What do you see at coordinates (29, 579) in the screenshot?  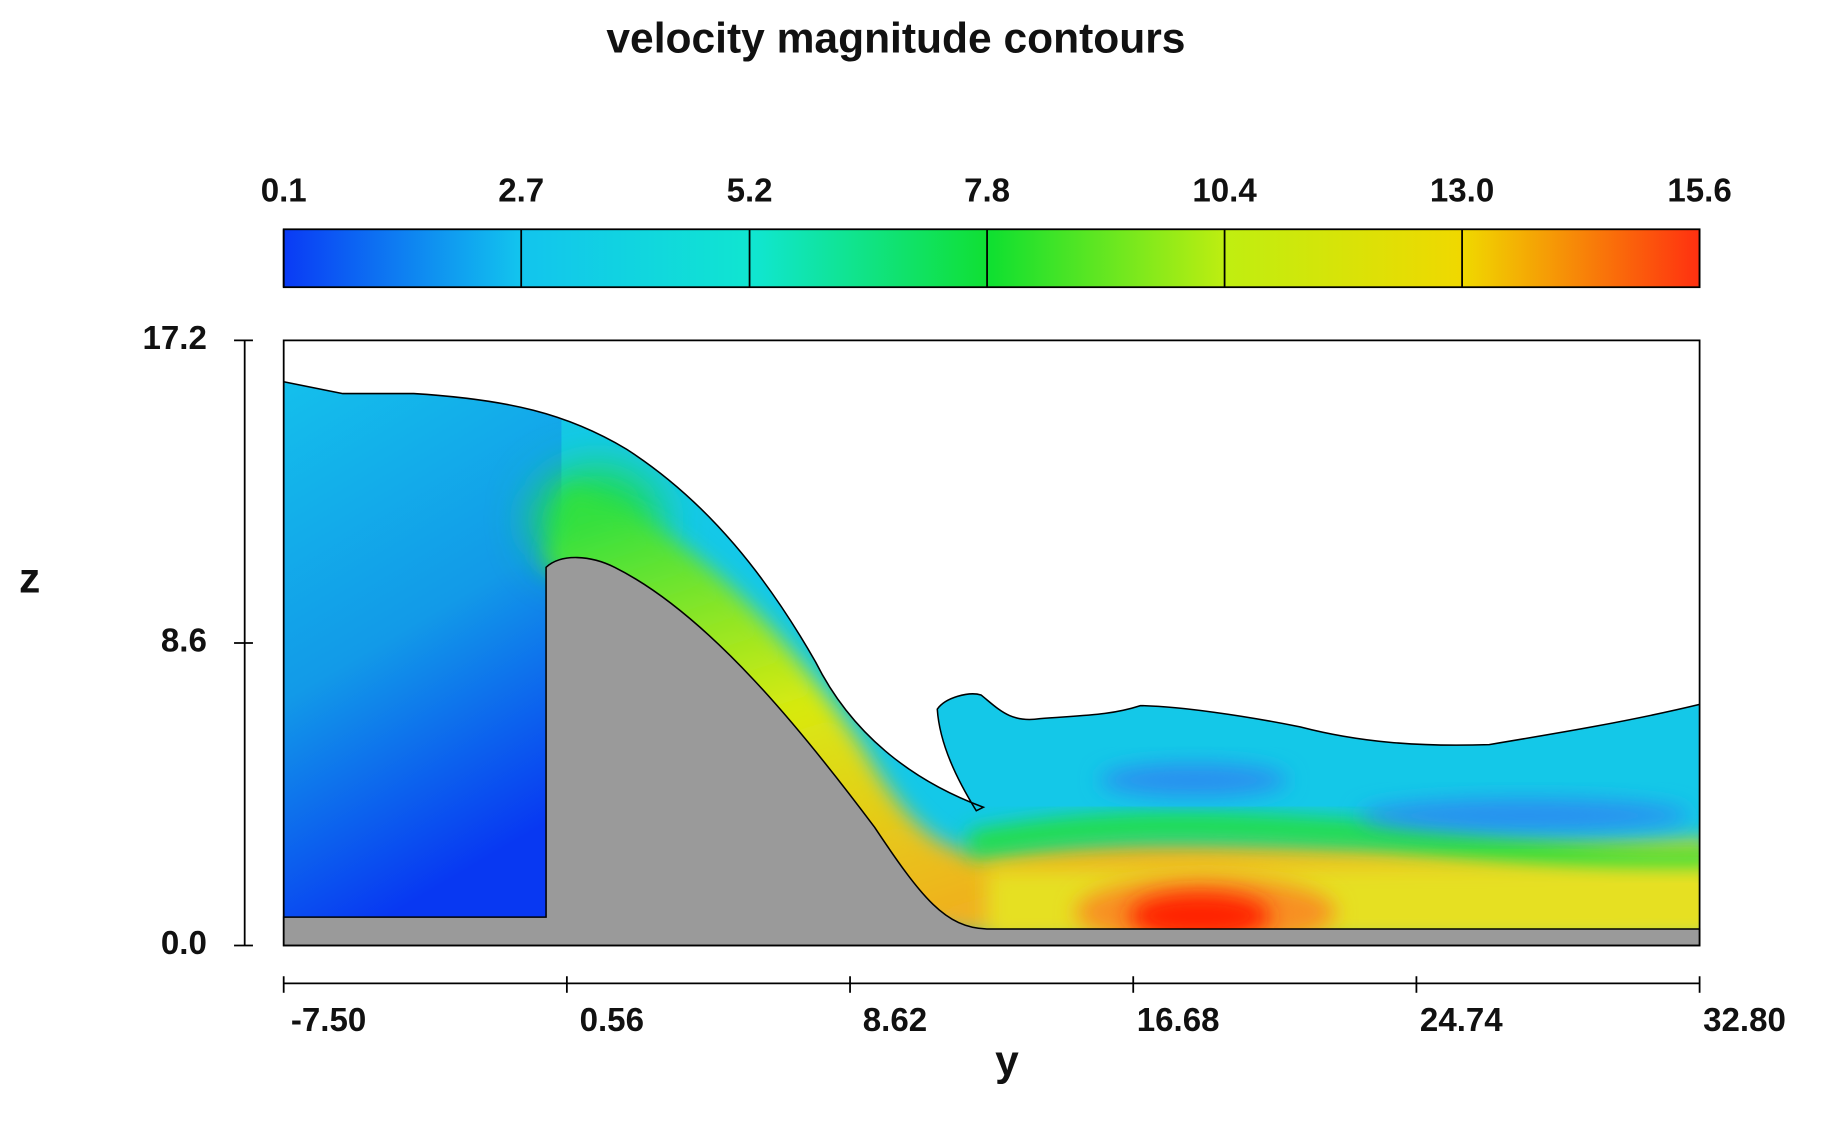 I see `y-axis-label: z` at bounding box center [29, 579].